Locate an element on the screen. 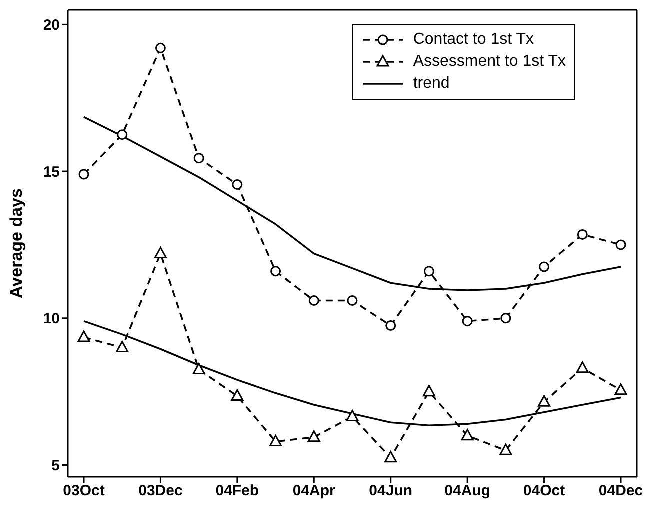 The image size is (653, 515). x-tick-label: 04Jun is located at coordinates (391, 491).